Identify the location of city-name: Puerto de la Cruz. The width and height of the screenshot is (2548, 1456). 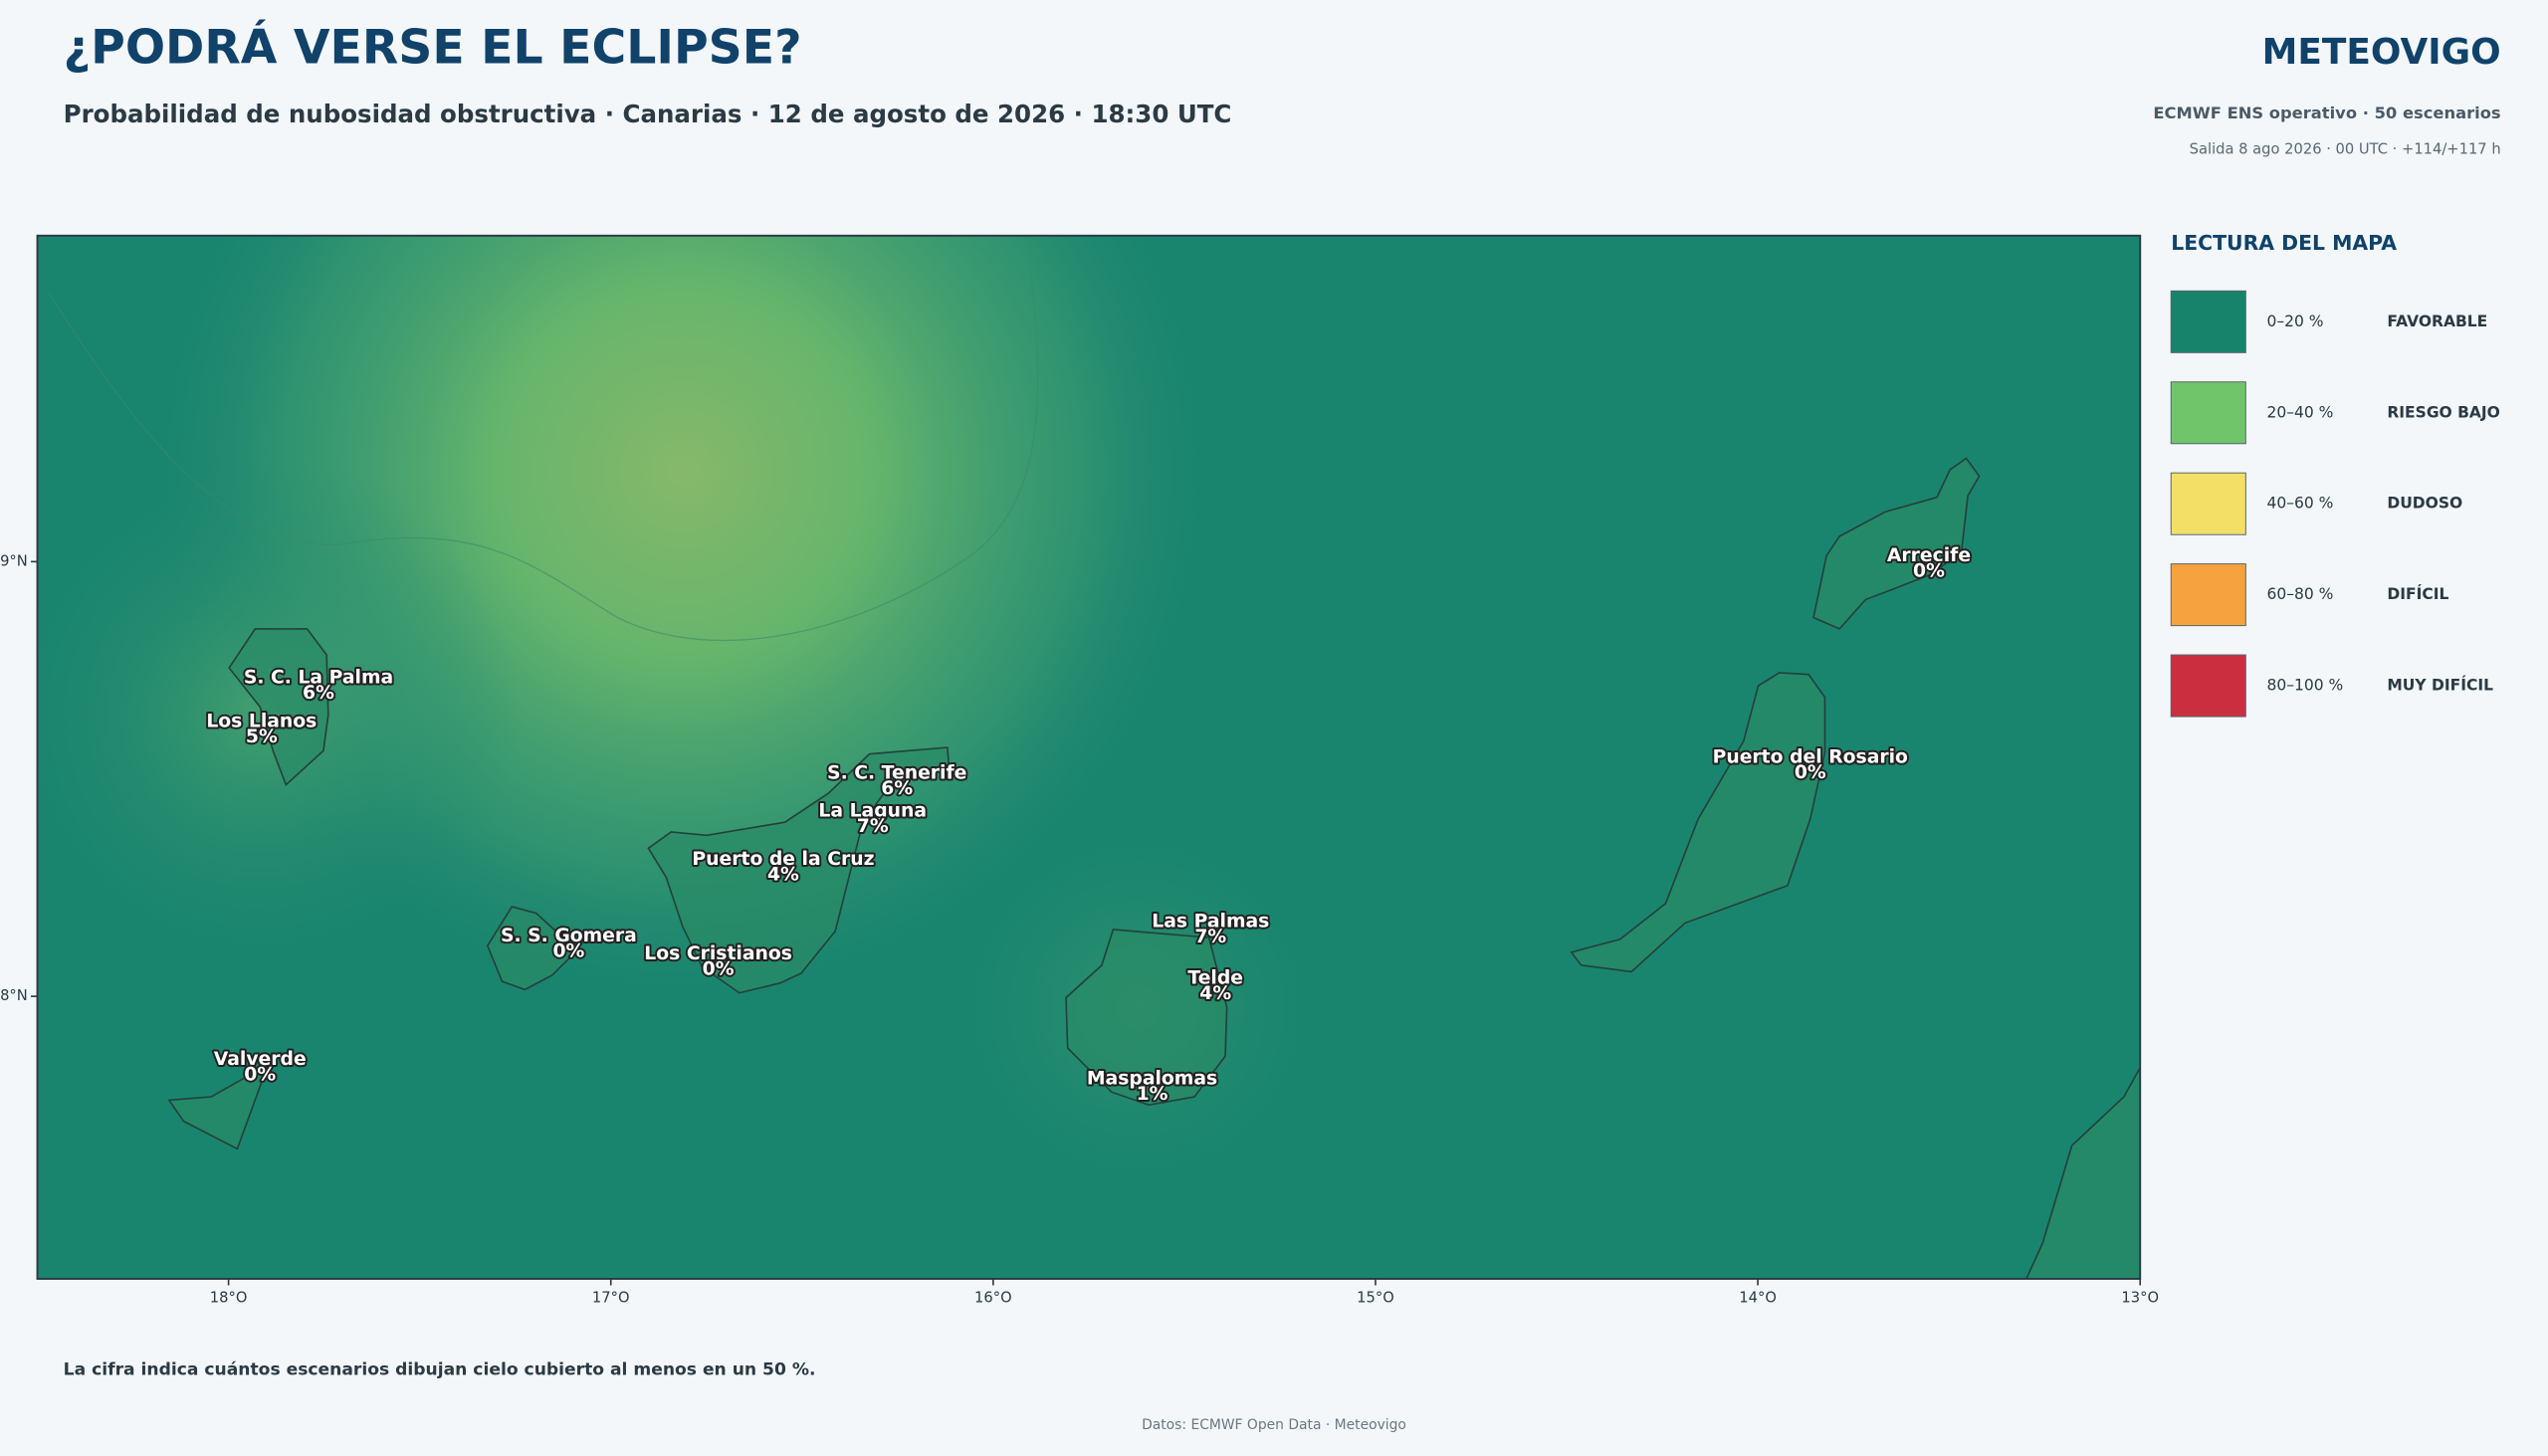
(783, 859).